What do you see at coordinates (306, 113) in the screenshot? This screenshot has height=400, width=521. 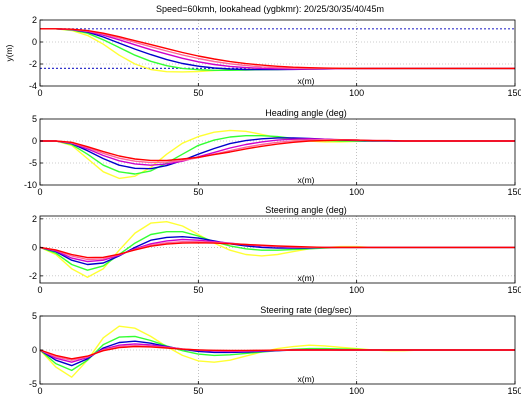 I see `chart-title: Heading angle (deg)` at bounding box center [306, 113].